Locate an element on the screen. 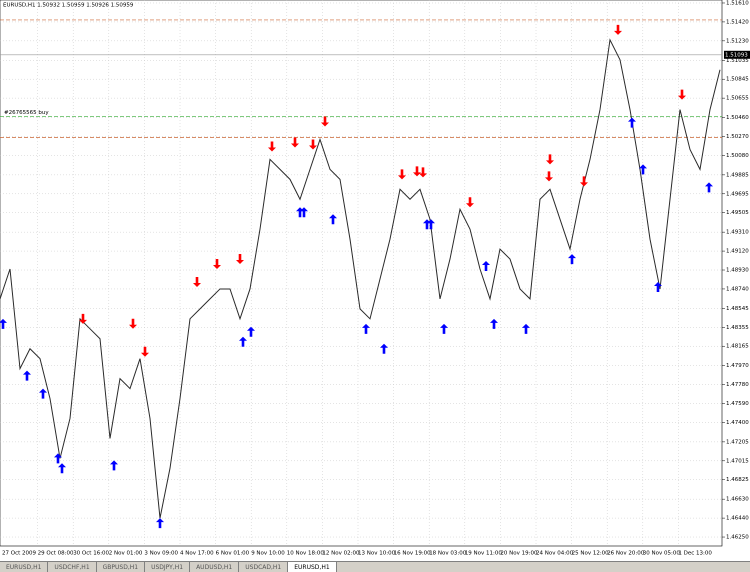  chart-tab: USDCHF,H1 is located at coordinates (72, 567).